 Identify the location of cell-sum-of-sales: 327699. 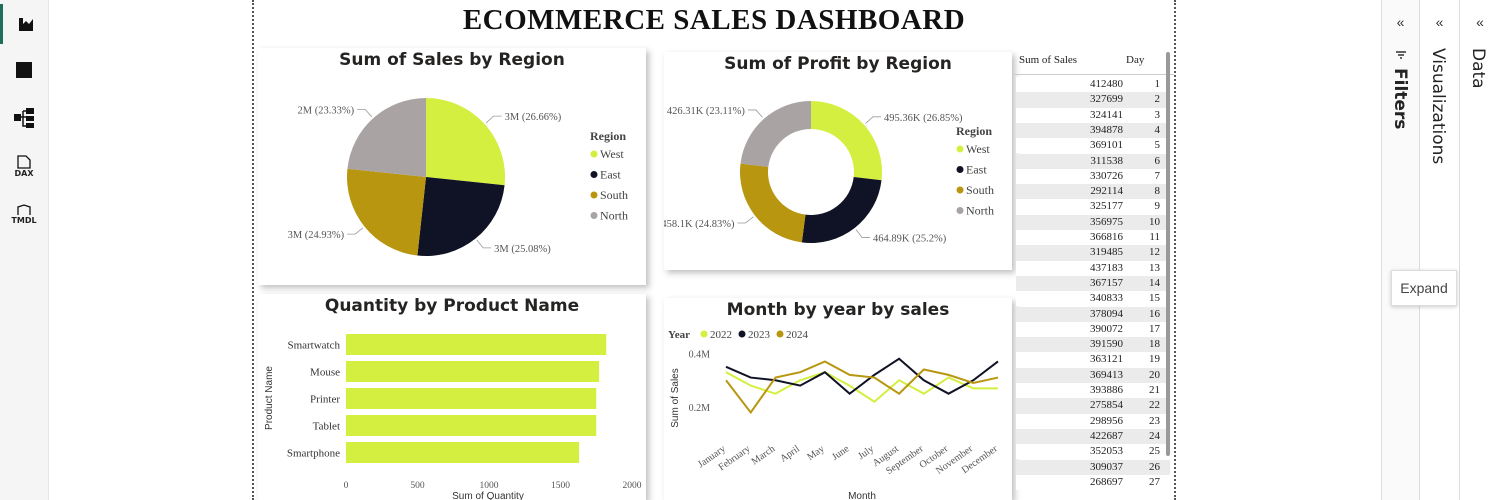
(1106, 99).